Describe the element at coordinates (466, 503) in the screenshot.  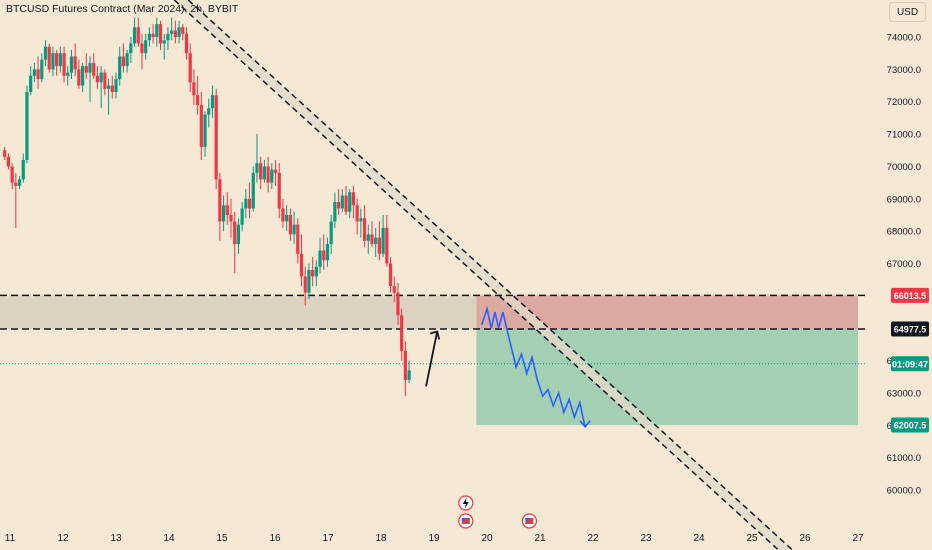
I see `lightning-icon` at that location.